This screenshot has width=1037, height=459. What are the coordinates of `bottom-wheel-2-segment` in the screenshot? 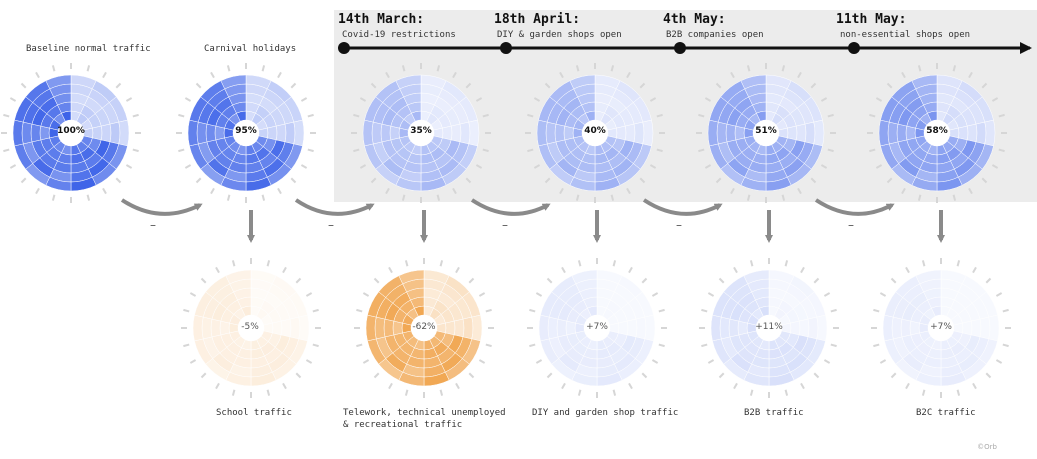 It's located at (450, 328).